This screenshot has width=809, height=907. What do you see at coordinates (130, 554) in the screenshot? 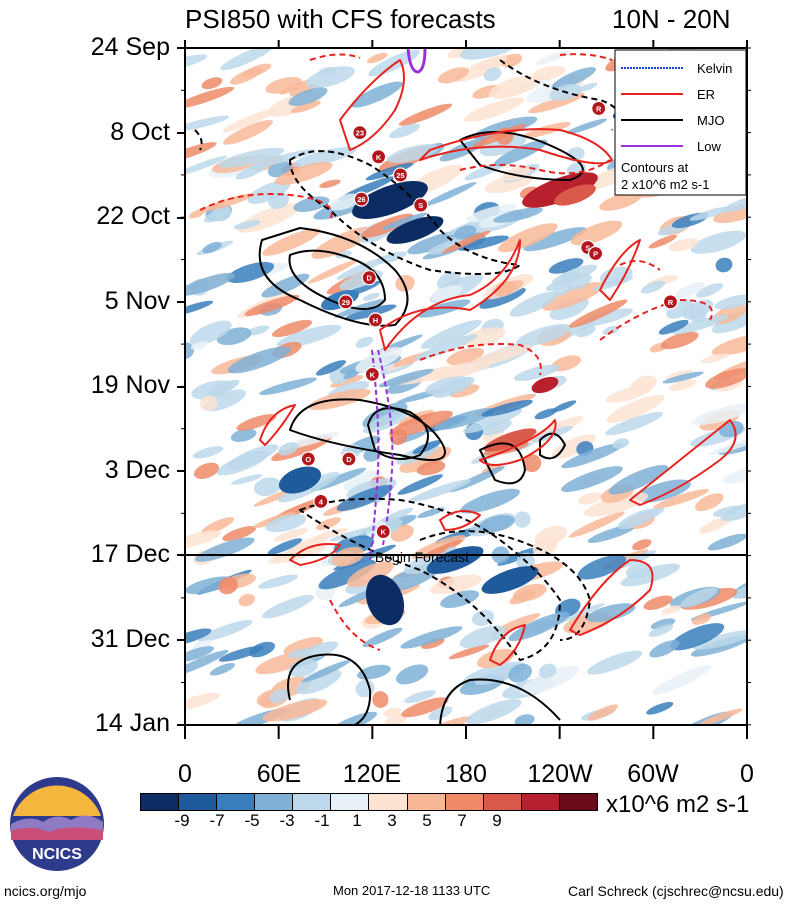
I see `y-tick-label: 17 Dec` at bounding box center [130, 554].